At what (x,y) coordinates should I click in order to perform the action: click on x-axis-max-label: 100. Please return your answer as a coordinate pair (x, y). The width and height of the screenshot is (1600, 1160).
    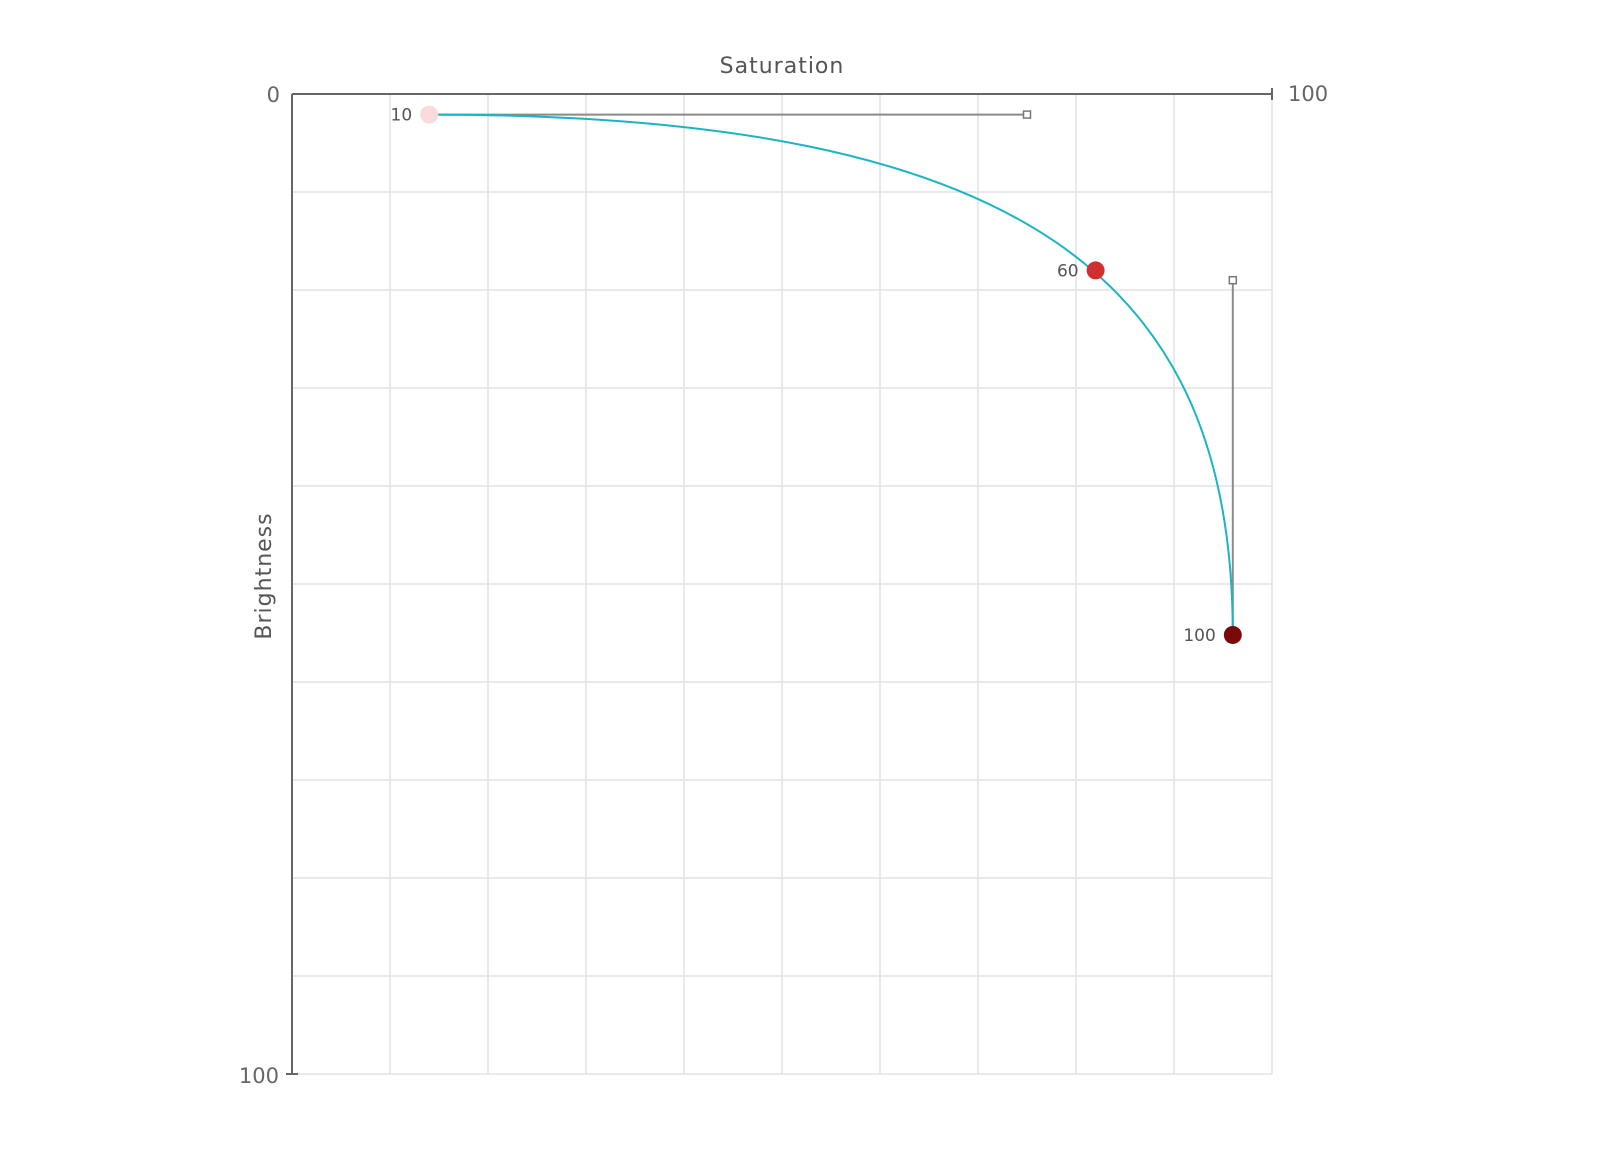
    Looking at the image, I should click on (1308, 94).